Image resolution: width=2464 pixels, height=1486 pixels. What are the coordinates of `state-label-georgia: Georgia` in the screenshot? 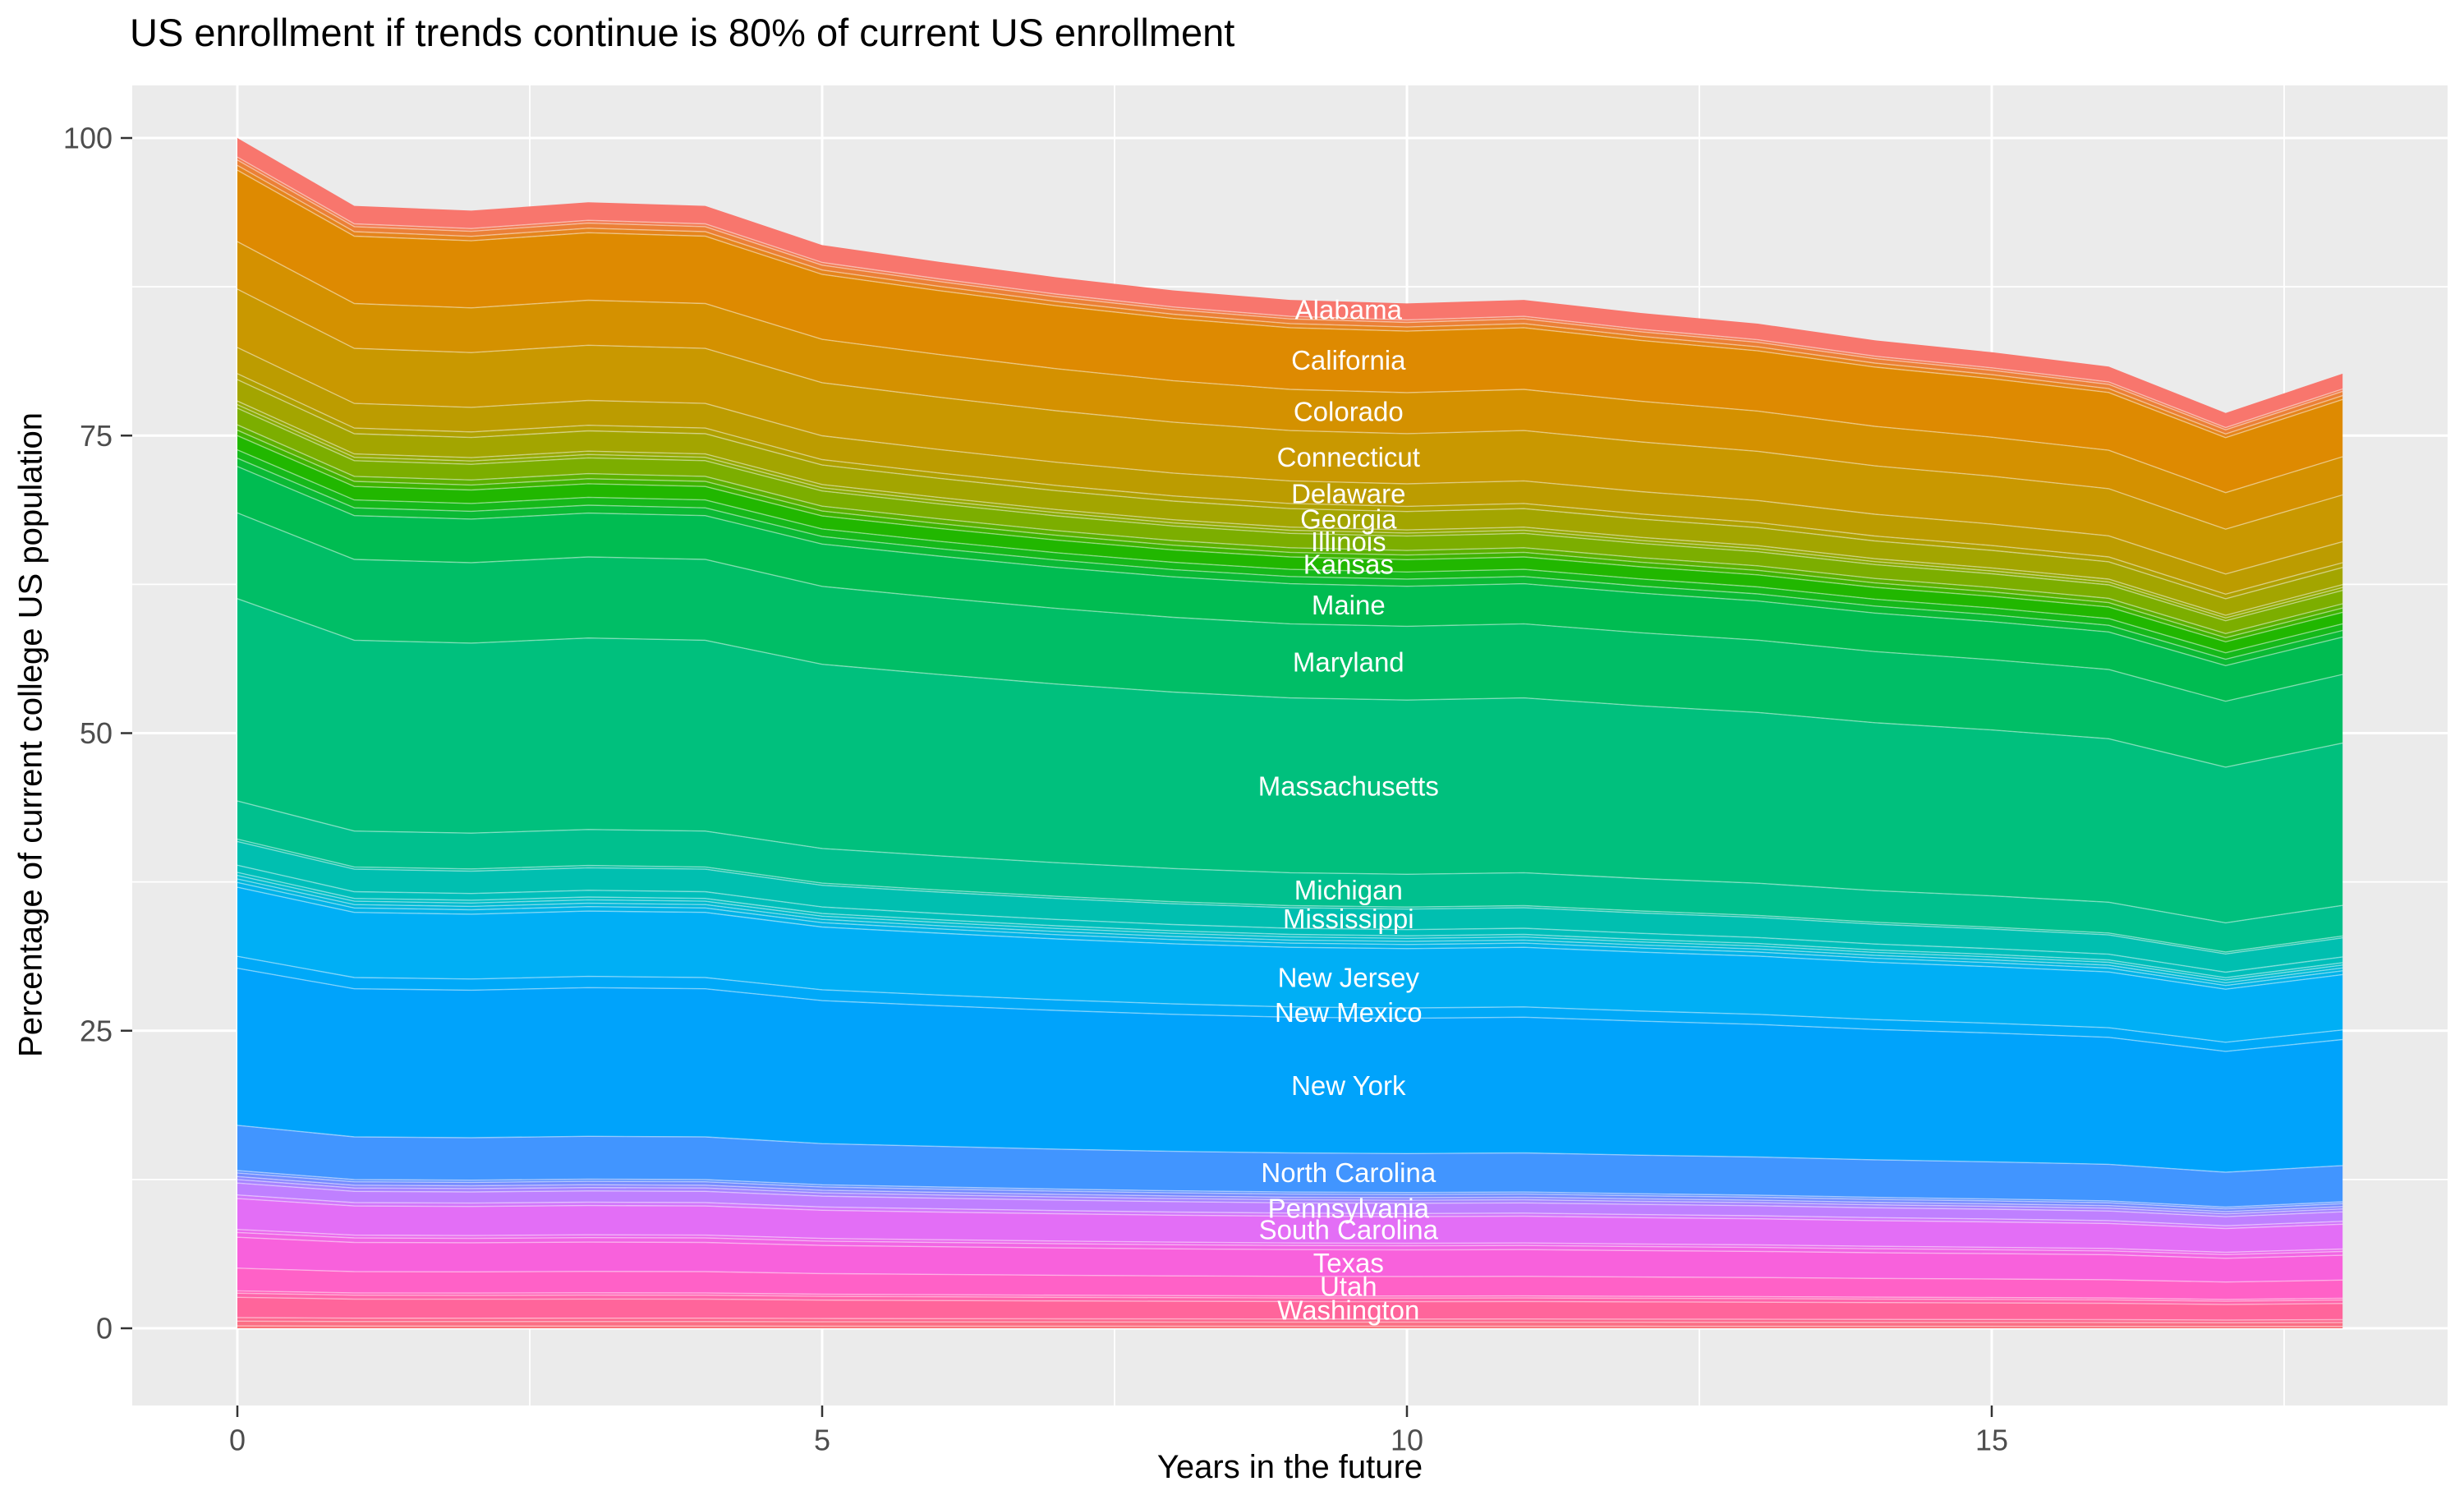 It's located at (1348, 519).